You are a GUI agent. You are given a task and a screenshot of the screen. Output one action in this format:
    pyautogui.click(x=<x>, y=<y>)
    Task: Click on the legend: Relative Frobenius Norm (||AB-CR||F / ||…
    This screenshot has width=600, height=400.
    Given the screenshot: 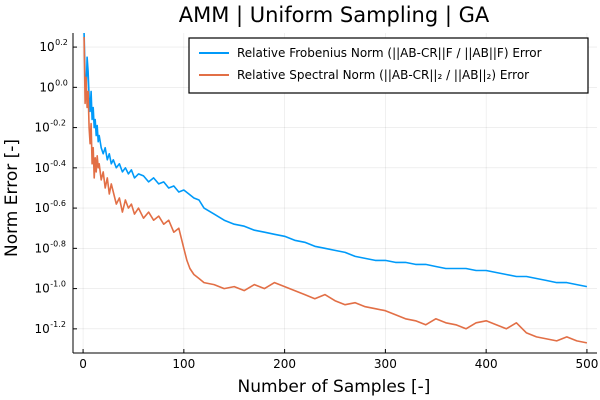 What is the action you would take?
    pyautogui.click(x=388, y=65)
    